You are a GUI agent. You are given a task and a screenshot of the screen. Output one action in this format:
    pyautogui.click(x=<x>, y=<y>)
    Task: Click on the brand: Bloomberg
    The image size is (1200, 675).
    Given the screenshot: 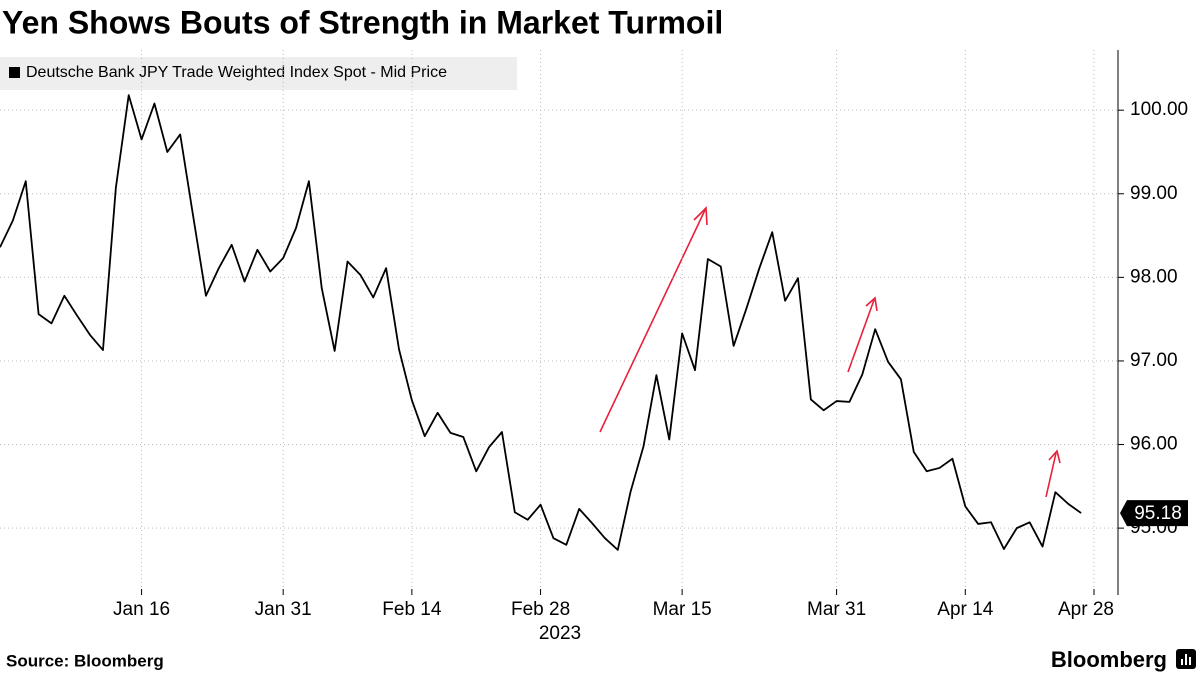 What is the action you would take?
    pyautogui.click(x=1109, y=659)
    